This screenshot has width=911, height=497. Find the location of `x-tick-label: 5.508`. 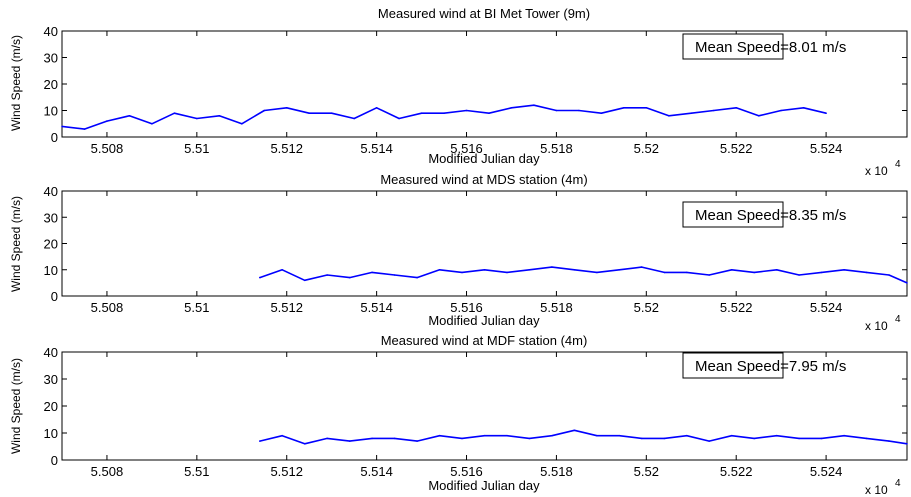

x-tick-label: 5.508 is located at coordinates (107, 307).